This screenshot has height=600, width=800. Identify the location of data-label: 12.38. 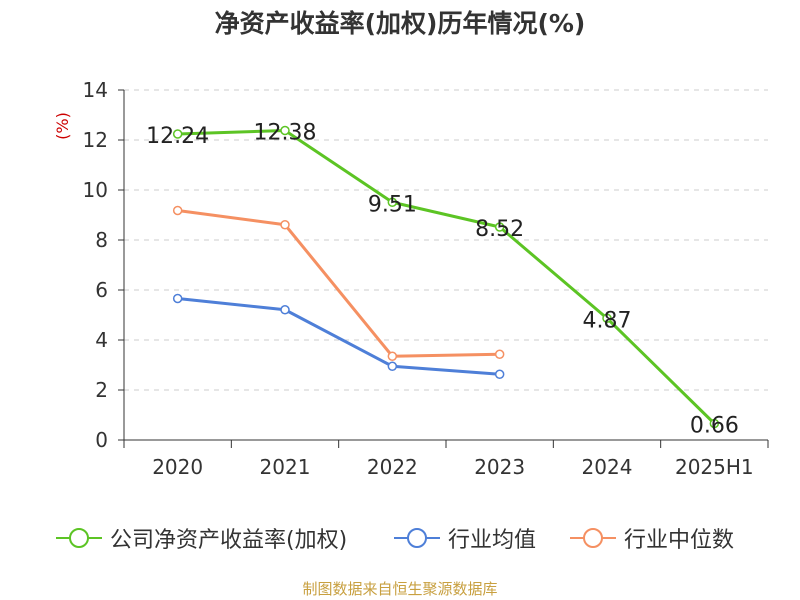
(285, 133).